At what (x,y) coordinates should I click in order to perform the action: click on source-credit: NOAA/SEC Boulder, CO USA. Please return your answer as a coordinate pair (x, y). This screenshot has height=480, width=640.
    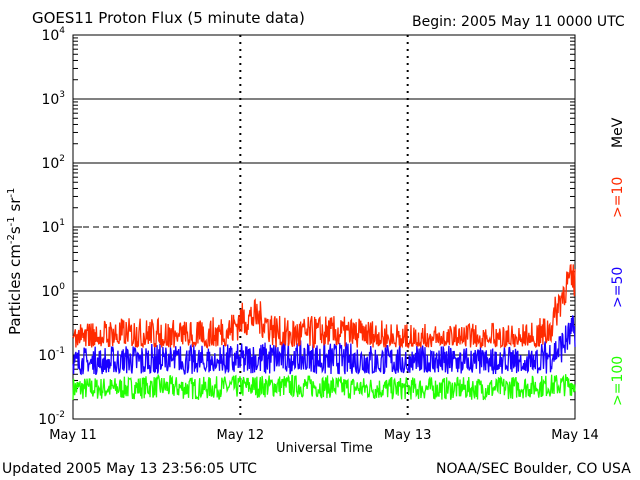
    Looking at the image, I should click on (533, 469).